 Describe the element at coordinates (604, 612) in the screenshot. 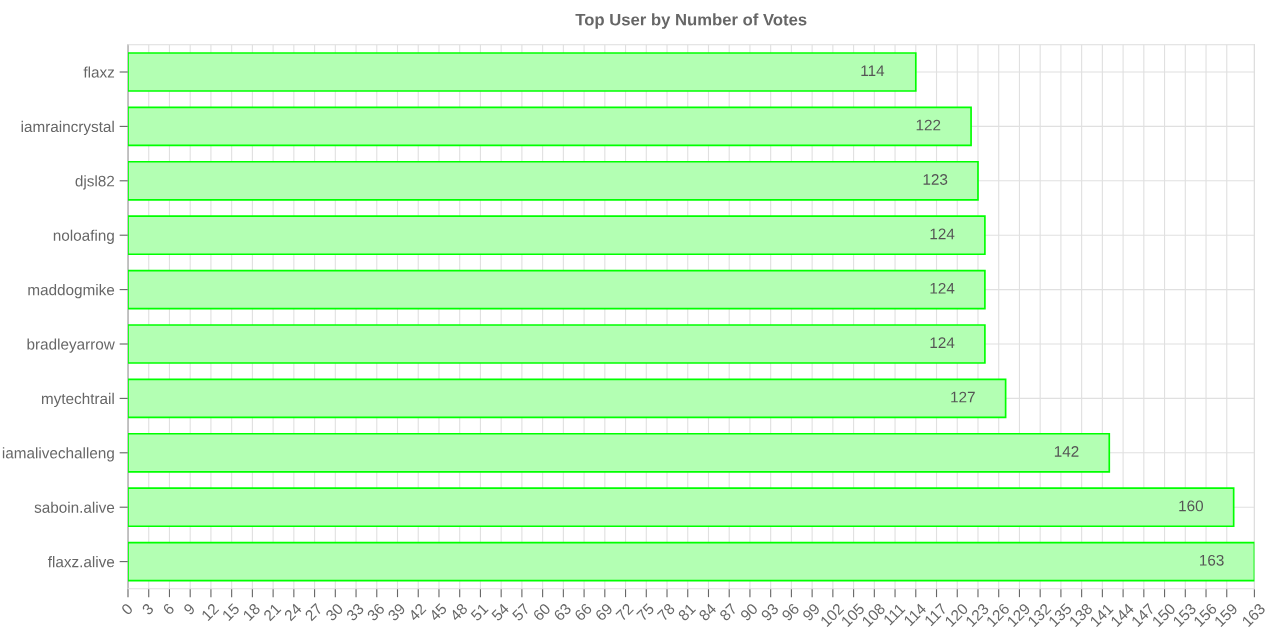

I see `x-tick-label: 69` at that location.